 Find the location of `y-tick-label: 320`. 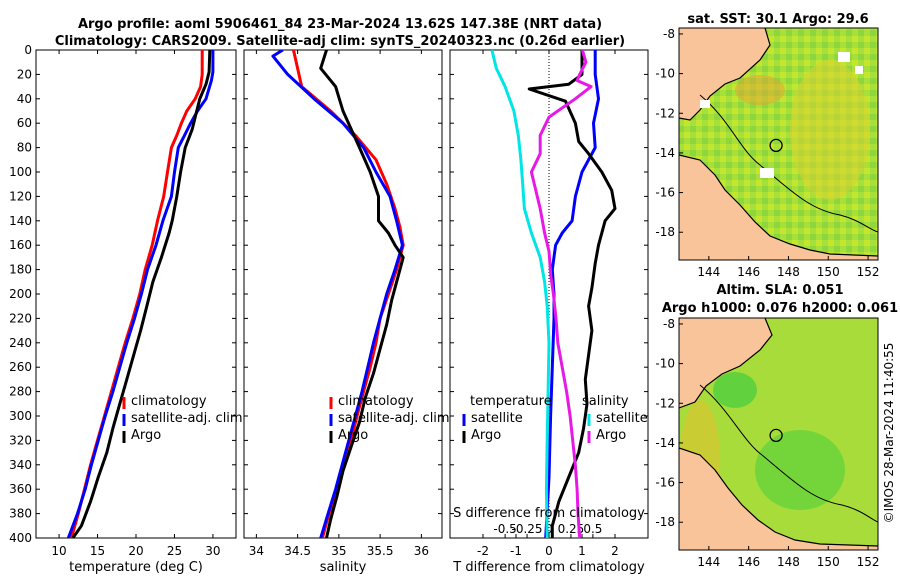

y-tick-label: 320 is located at coordinates (20, 440).